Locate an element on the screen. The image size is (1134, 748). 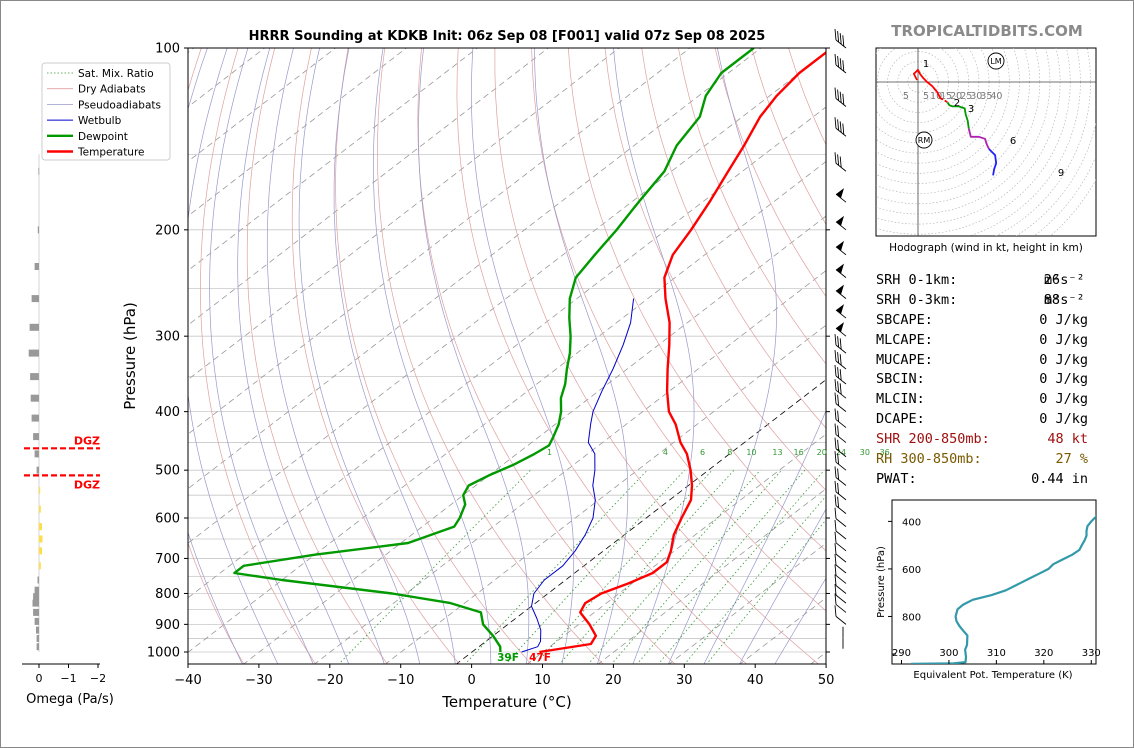
legend-entry: Dewpoint is located at coordinates (103, 137).